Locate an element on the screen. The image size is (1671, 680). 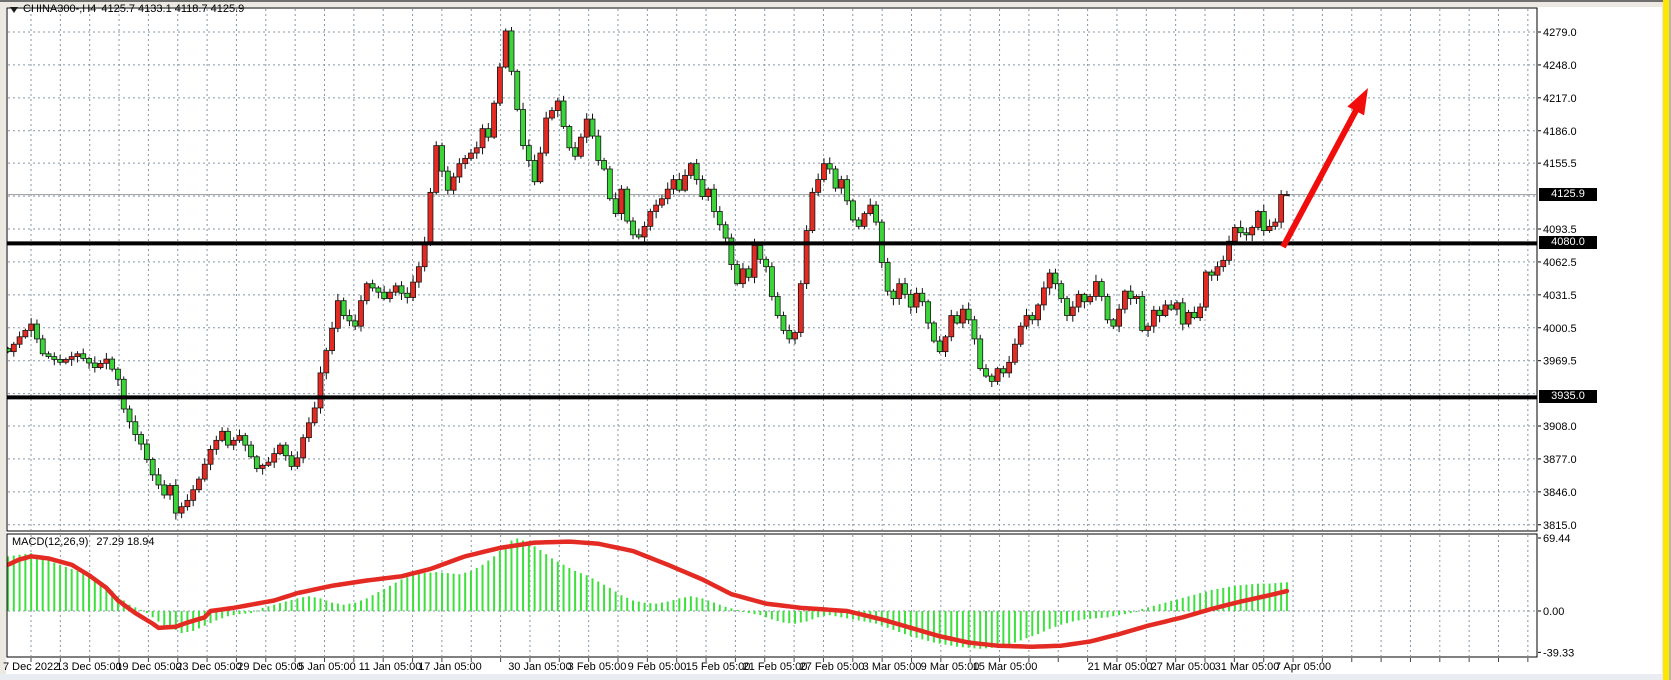
price-axis-label: 4000.5 is located at coordinates (1560, 329).